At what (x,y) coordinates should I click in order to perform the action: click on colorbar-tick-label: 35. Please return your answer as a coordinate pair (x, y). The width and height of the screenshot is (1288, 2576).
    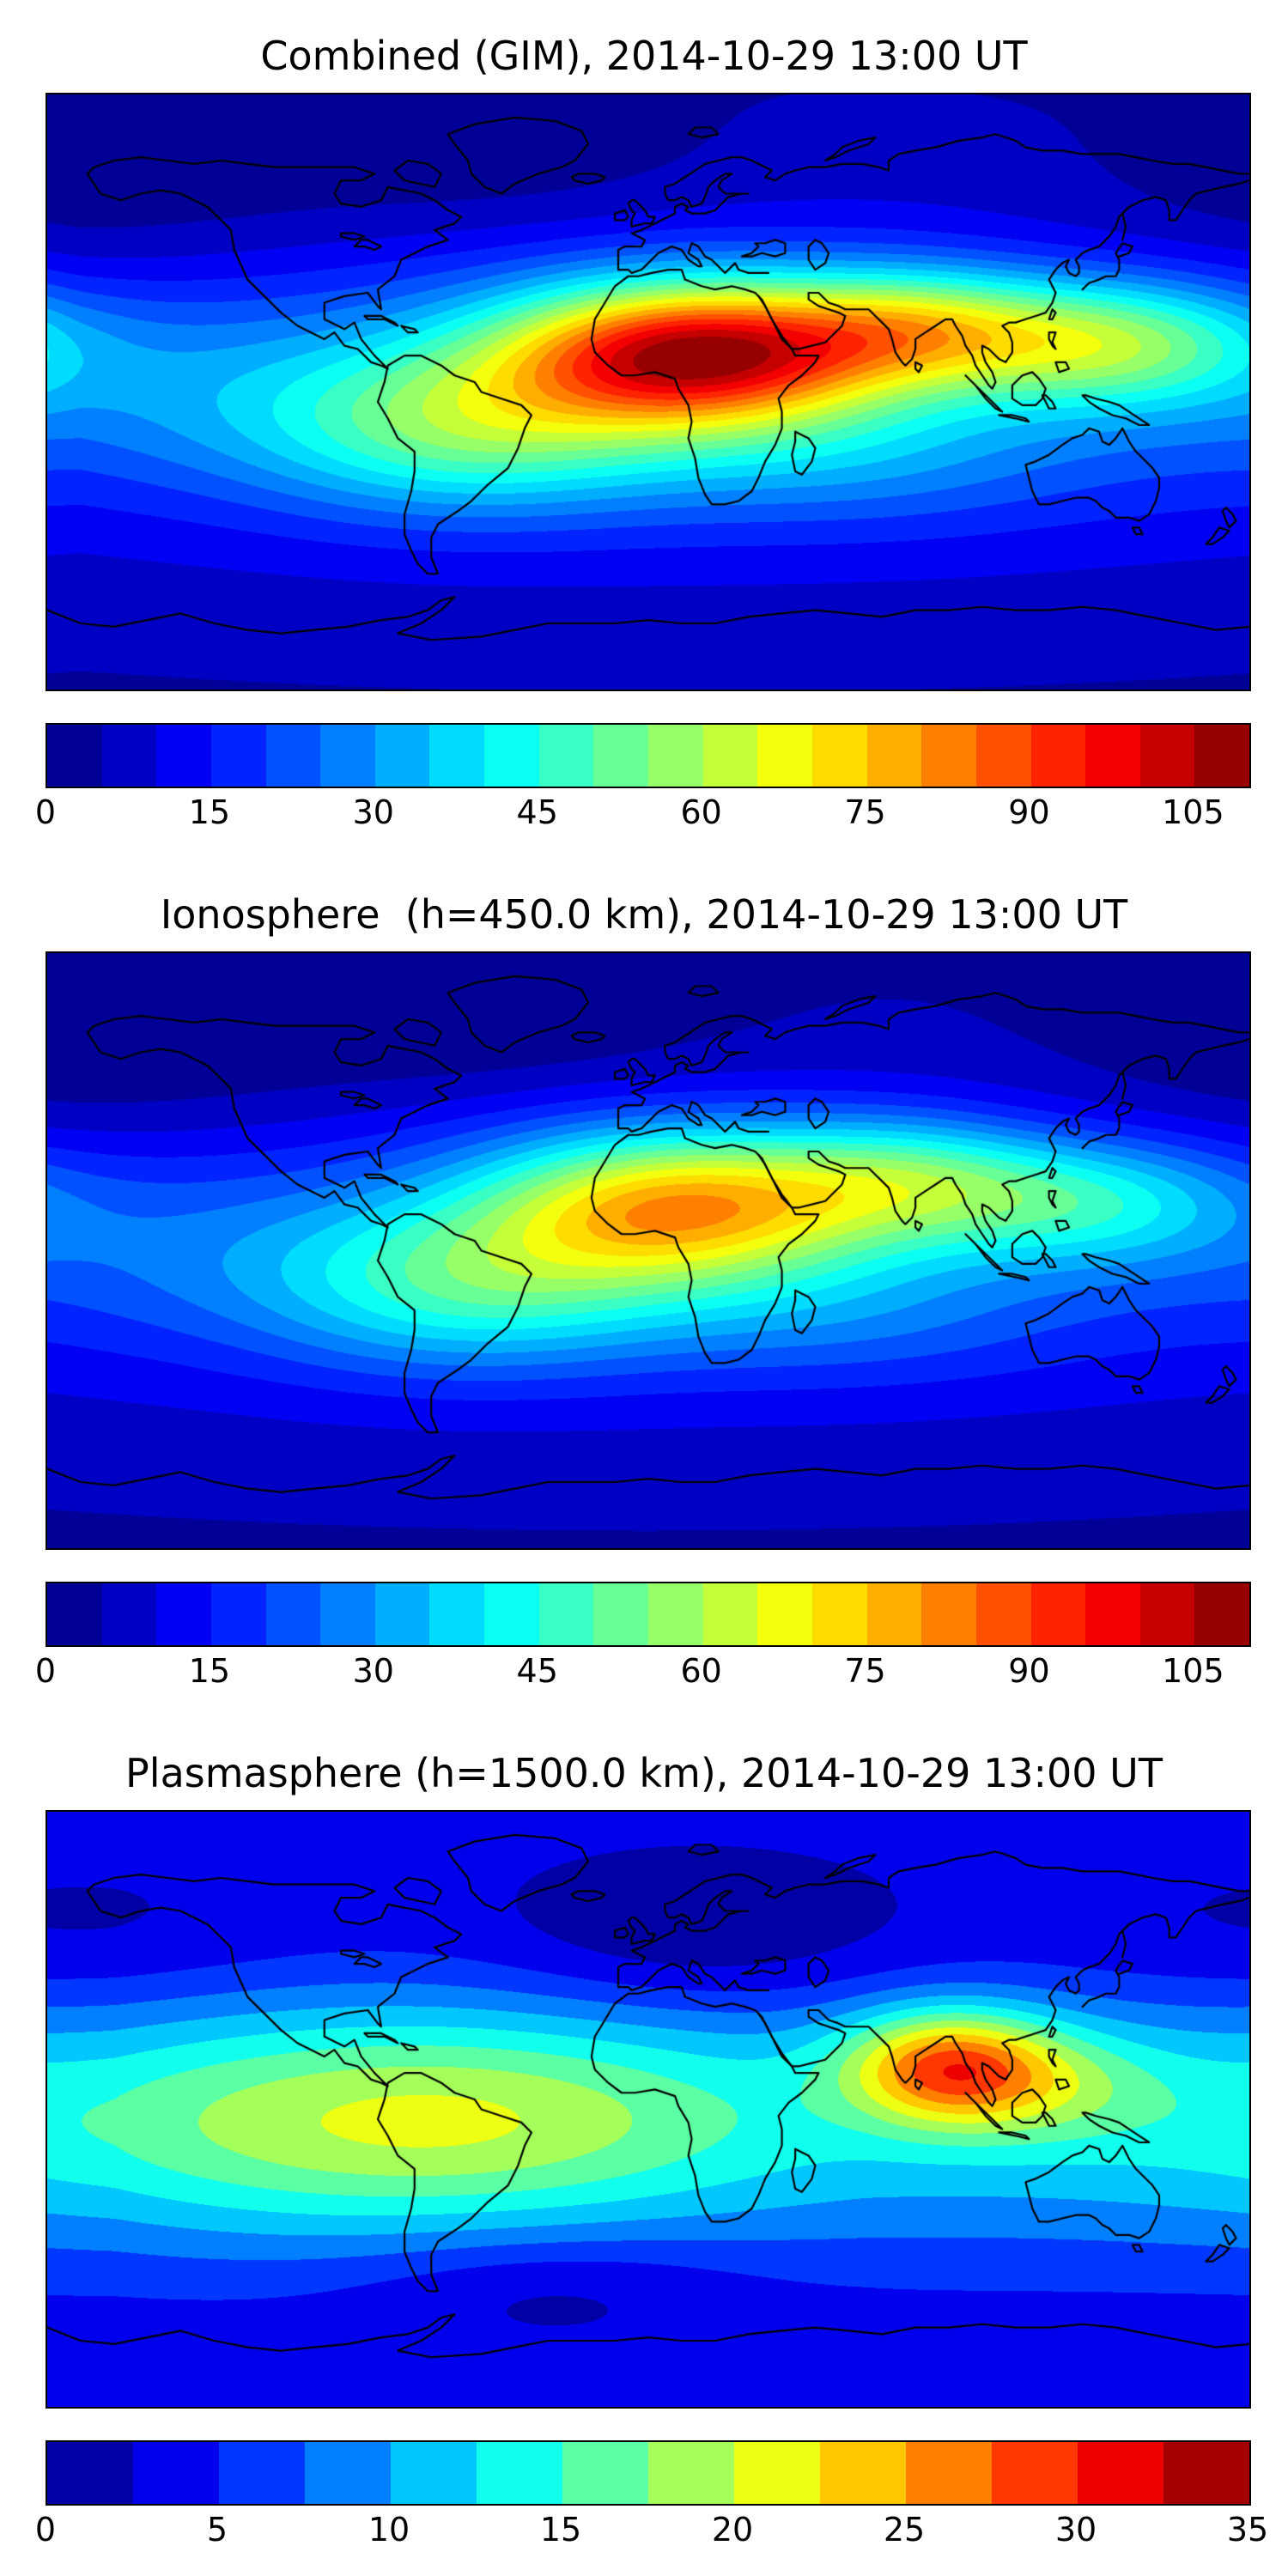
    Looking at the image, I should click on (1247, 2530).